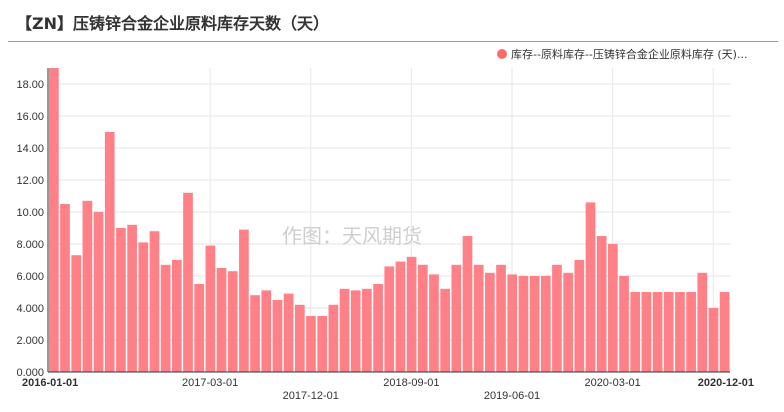 This screenshot has width=784, height=412. What do you see at coordinates (311, 396) in the screenshot?
I see `x-tick-label: 2017-12-01` at bounding box center [311, 396].